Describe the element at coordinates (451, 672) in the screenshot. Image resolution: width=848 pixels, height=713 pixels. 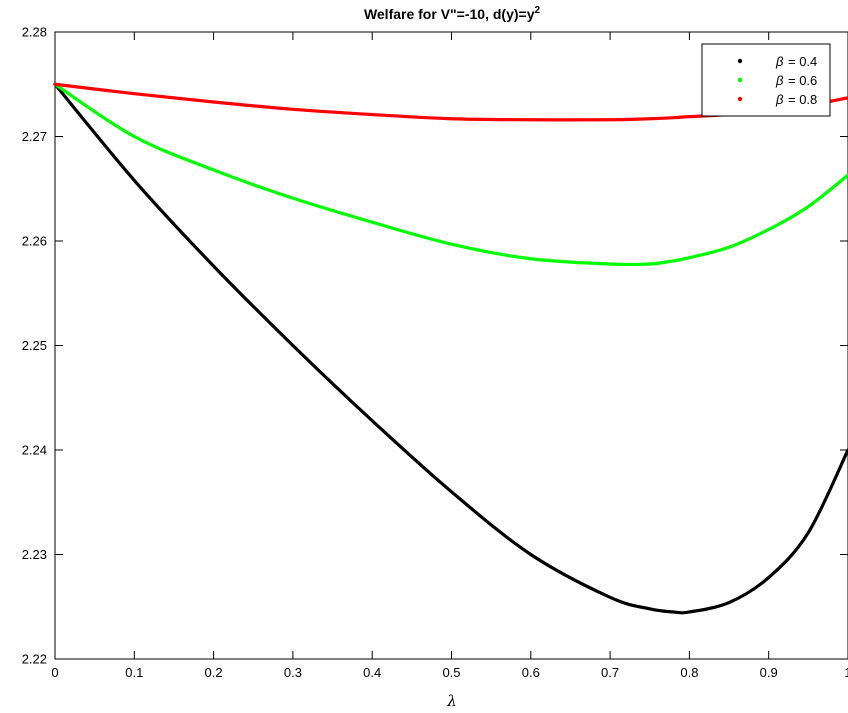
I see `x-tick-label: 0.5` at that location.